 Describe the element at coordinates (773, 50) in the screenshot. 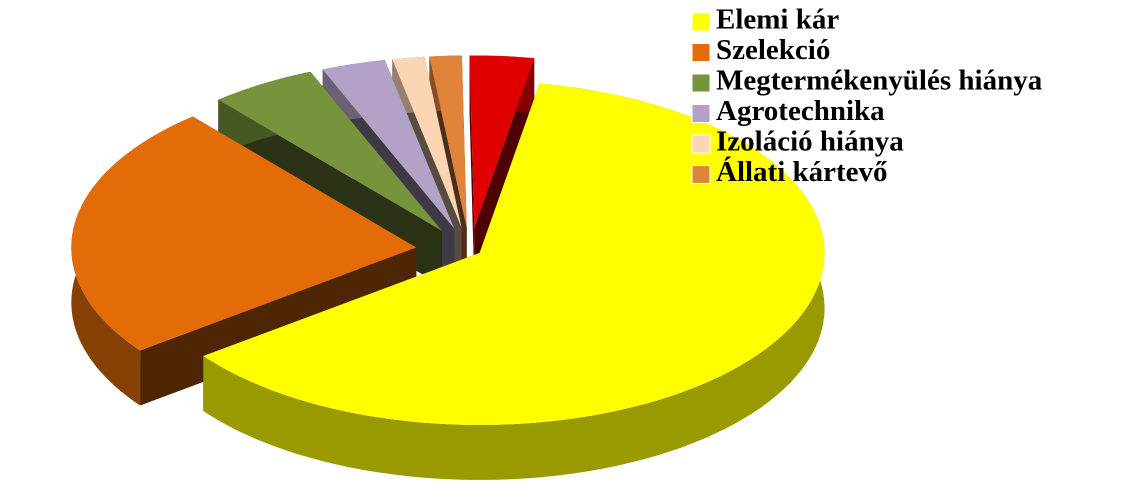

I see `legend-label: Szelekció` at that location.